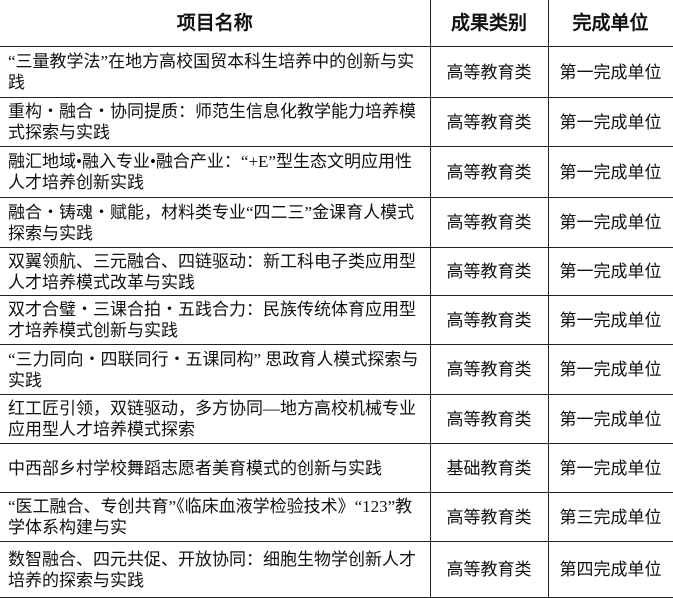 This screenshot has width=673, height=598. Describe the element at coordinates (489, 23) in the screenshot. I see `header-category: 成果类别` at that location.